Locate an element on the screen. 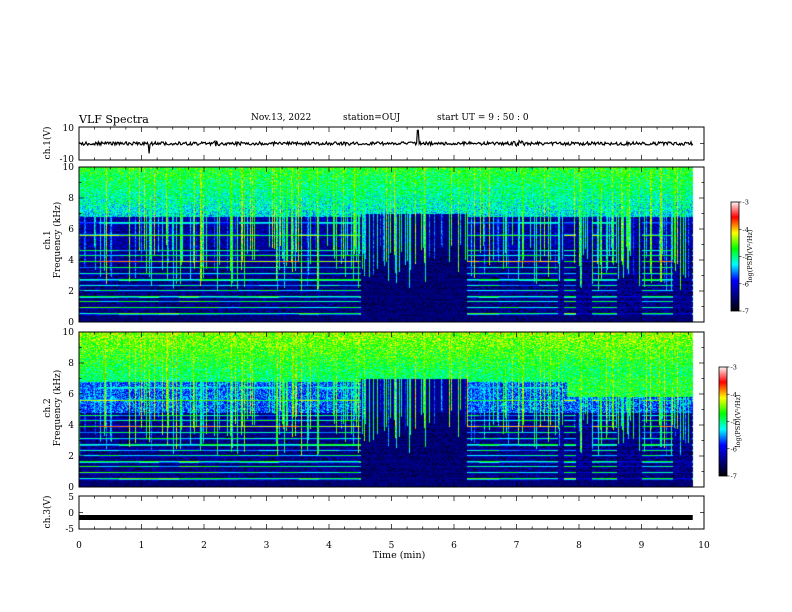 This screenshot has height=612, width=792. x-axis-label: Time (min) is located at coordinates (399, 555).